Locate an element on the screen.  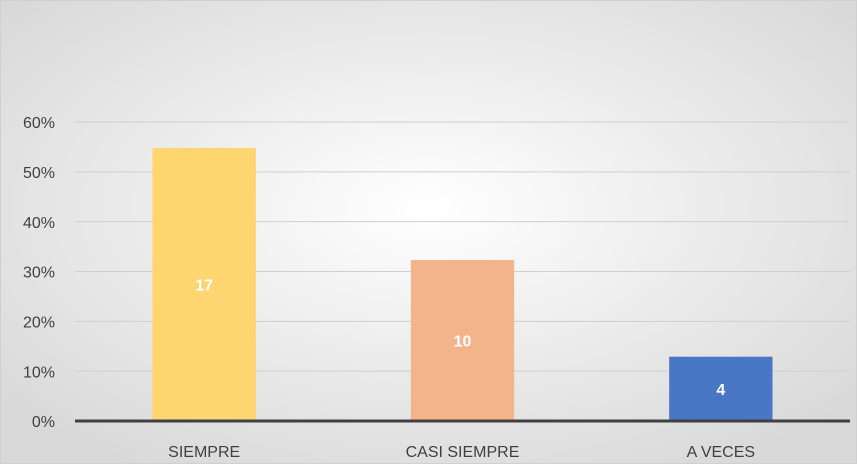
data-label: 17 is located at coordinates (204, 286).